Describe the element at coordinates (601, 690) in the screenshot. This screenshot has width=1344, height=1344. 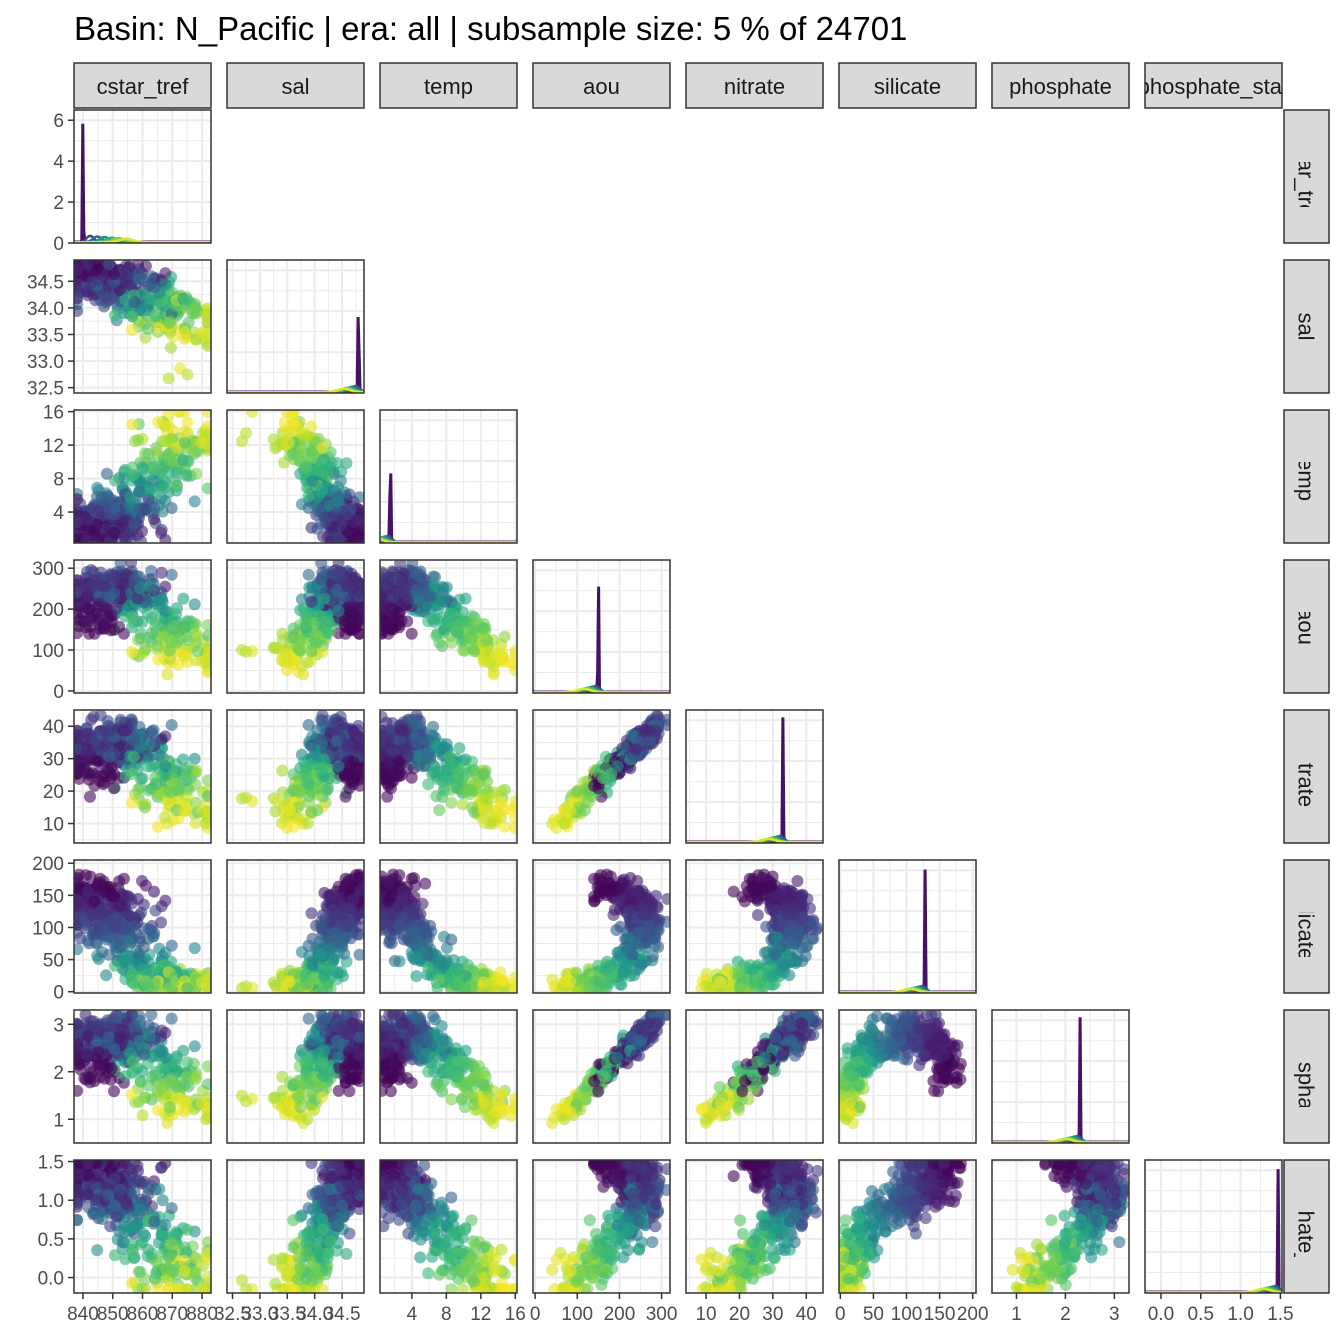
I see `density-curve` at that location.